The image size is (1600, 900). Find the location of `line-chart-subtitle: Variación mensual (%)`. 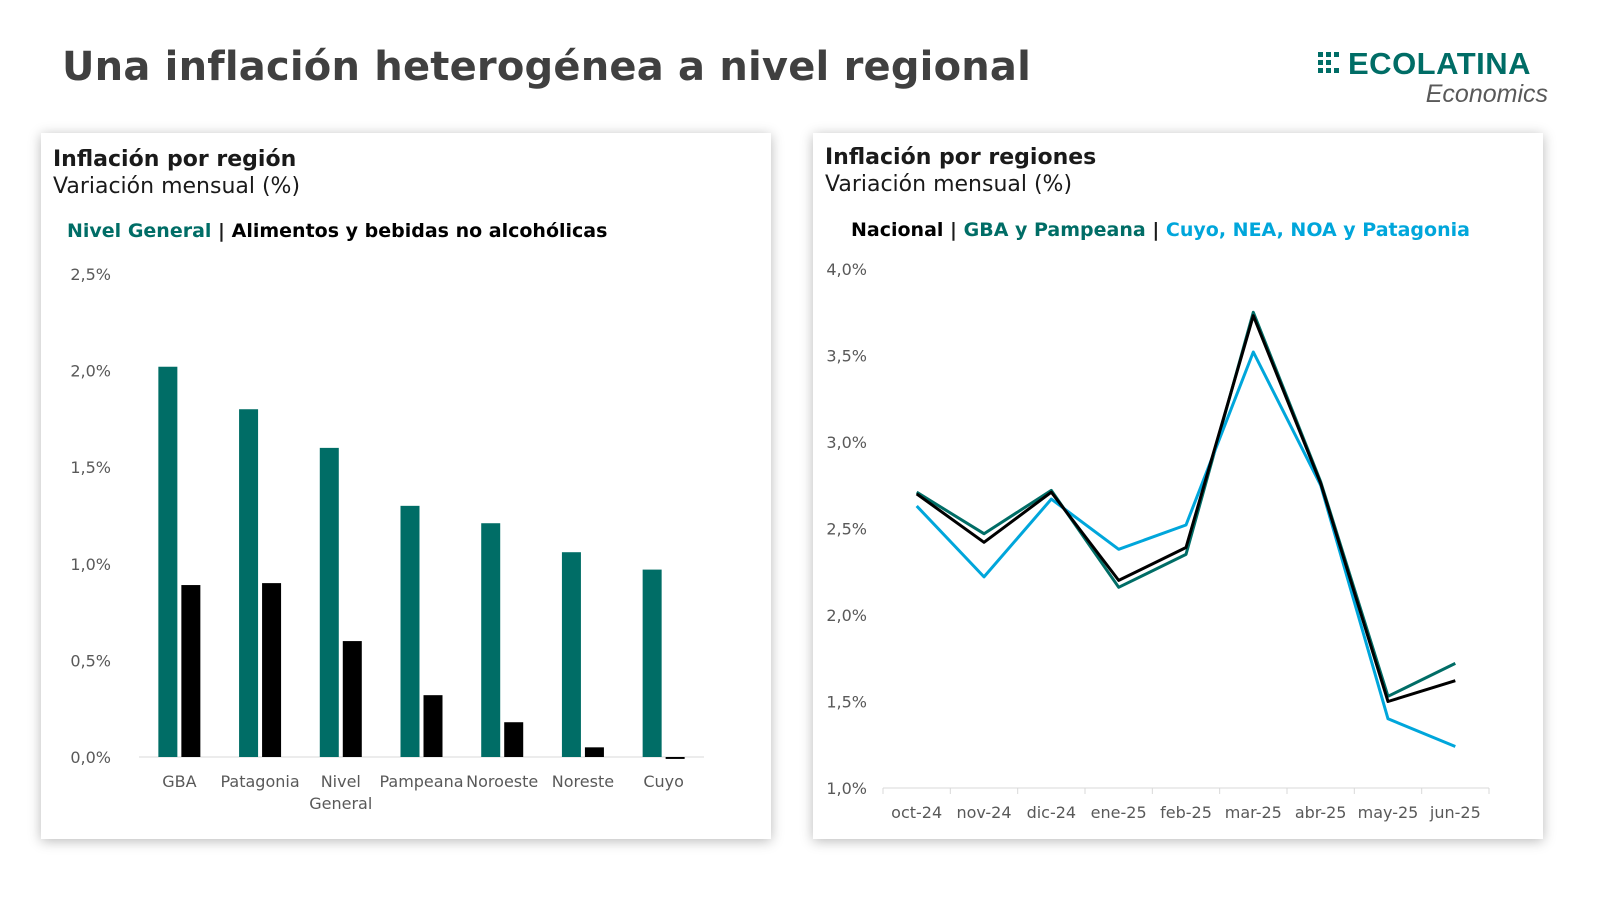

line-chart-subtitle: Variación mensual (%) is located at coordinates (949, 184).